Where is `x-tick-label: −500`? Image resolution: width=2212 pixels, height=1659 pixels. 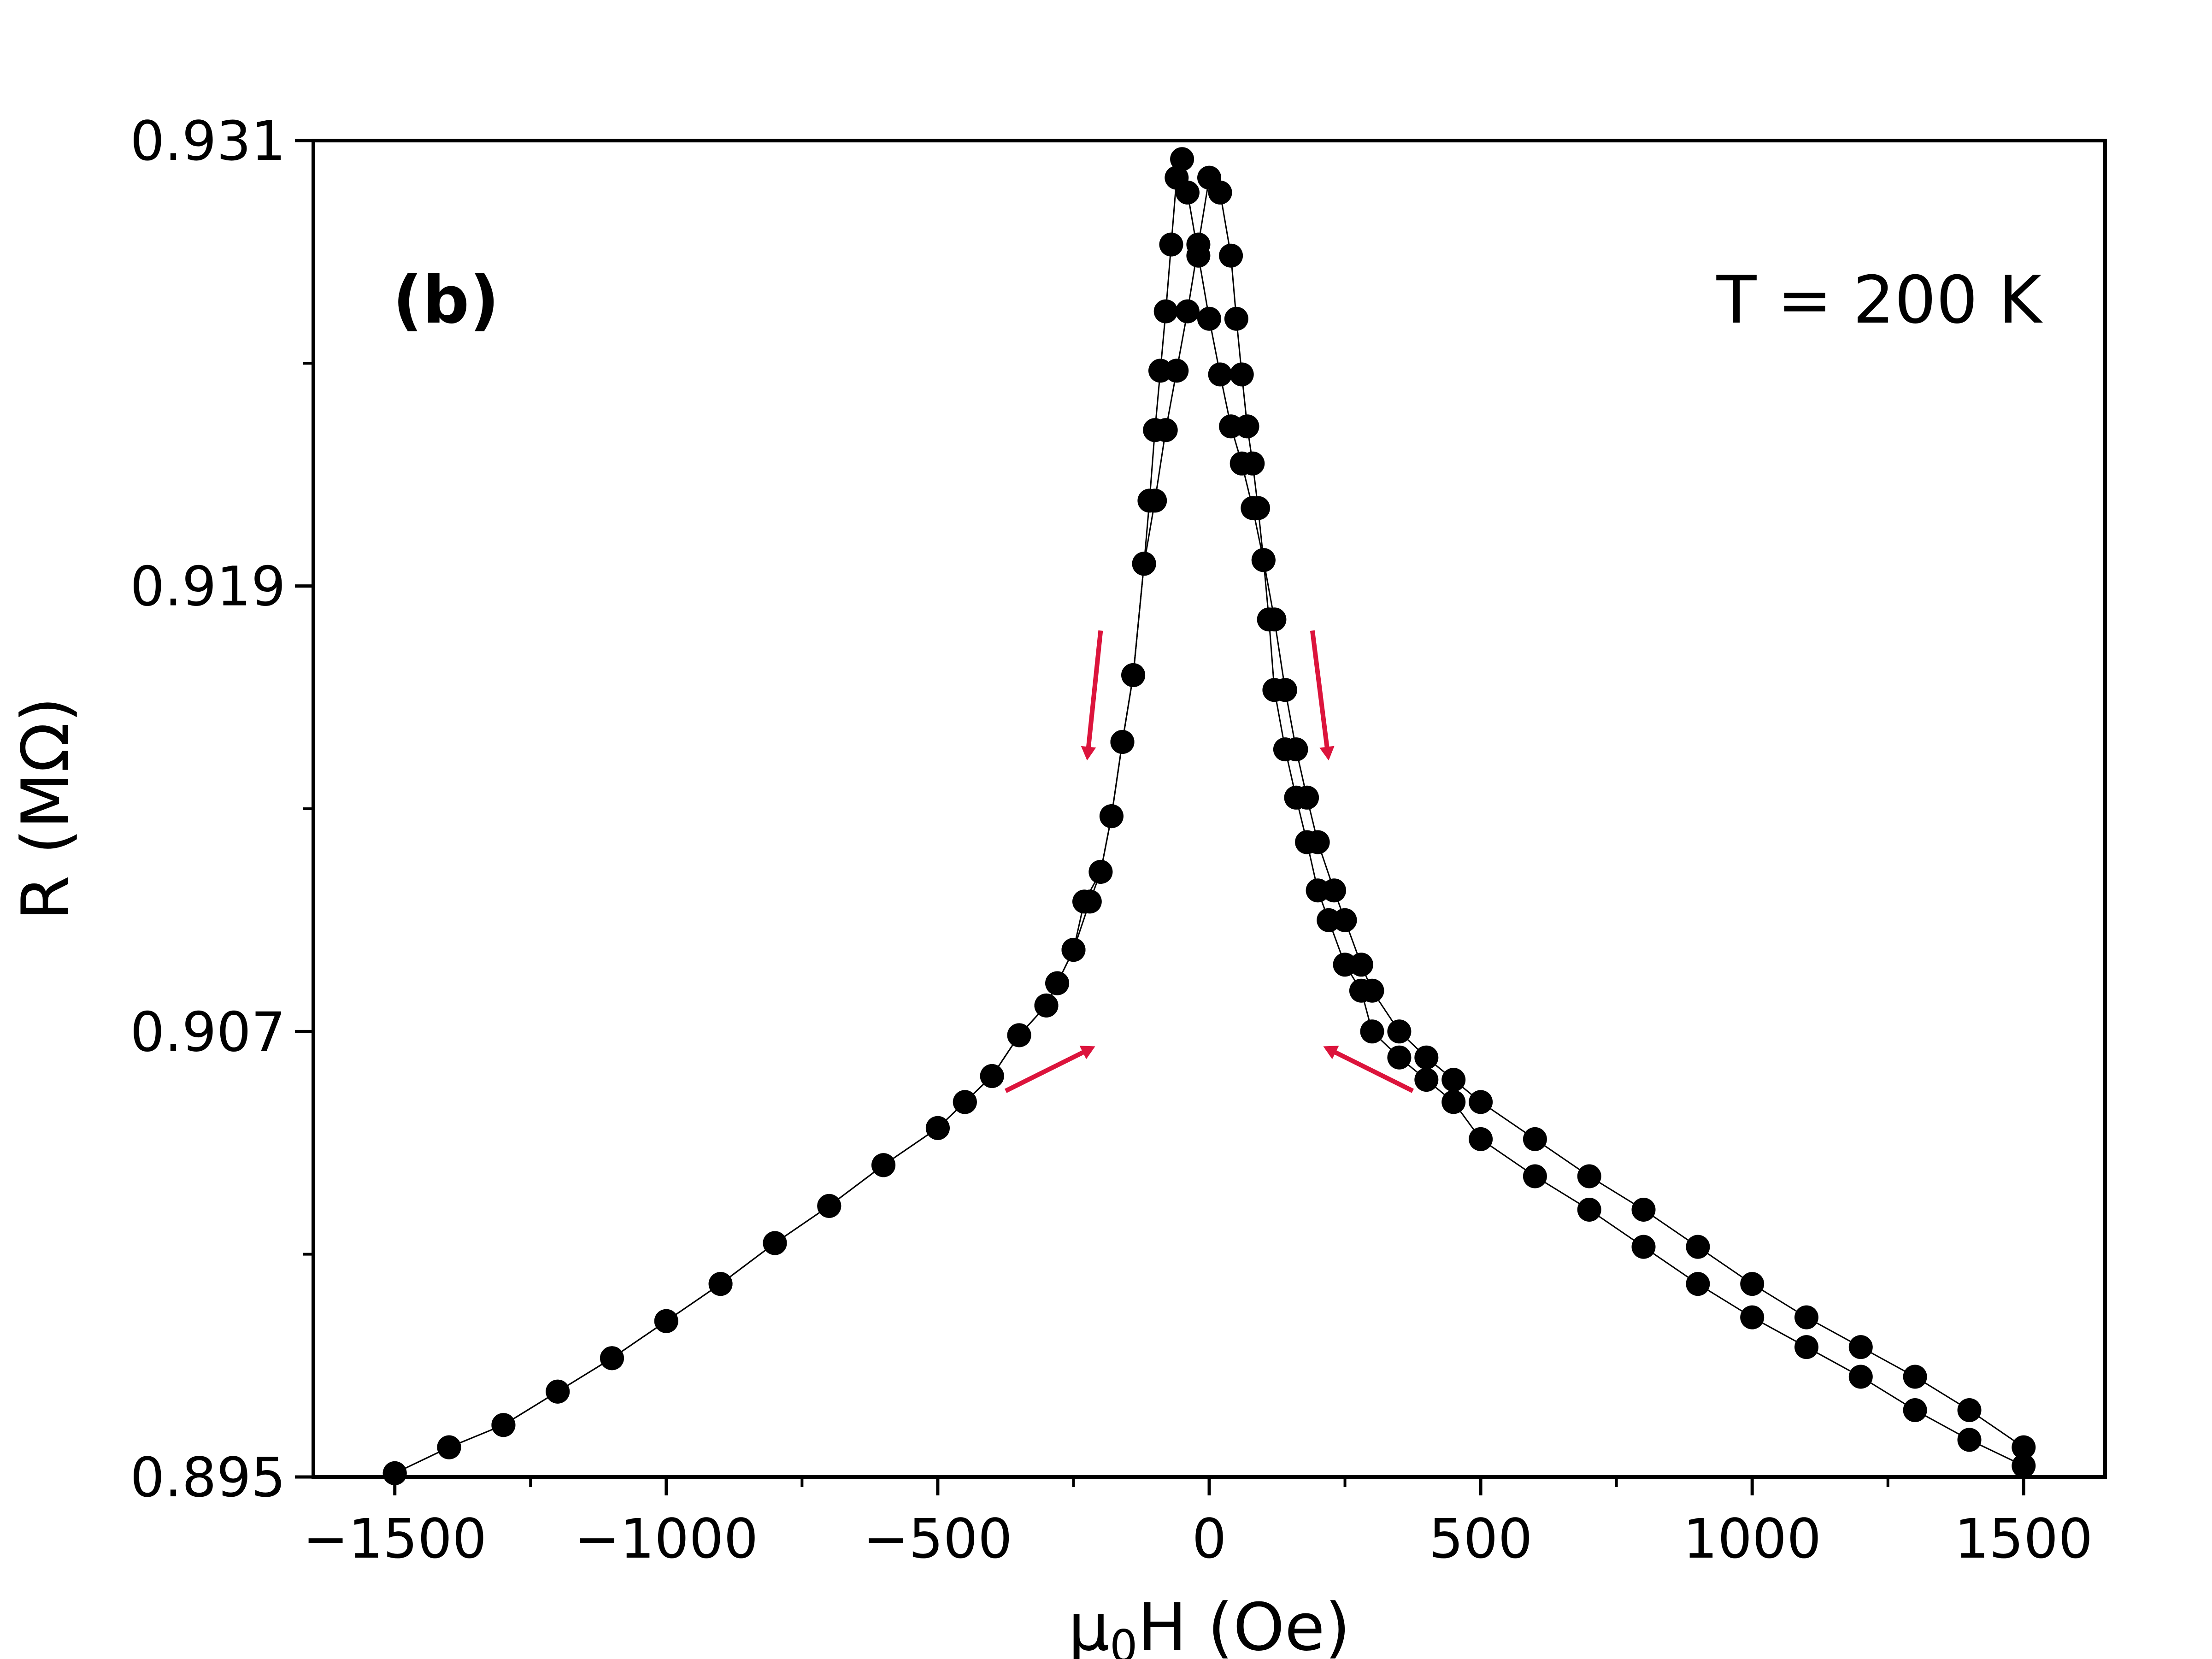 x-tick-label: −500 is located at coordinates (937, 1539).